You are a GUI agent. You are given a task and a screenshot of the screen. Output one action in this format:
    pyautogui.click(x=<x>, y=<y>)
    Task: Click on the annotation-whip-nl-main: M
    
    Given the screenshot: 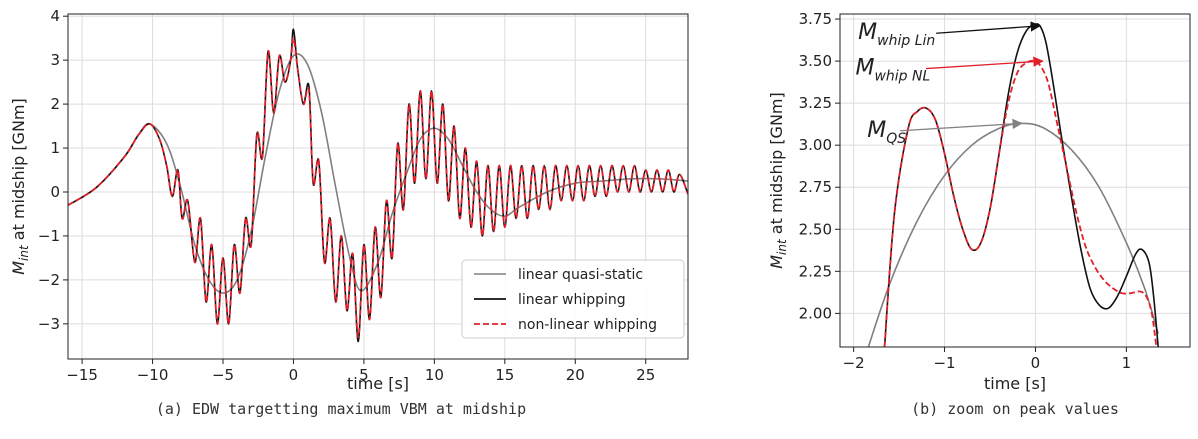 What is the action you would take?
    pyautogui.click(x=864, y=68)
    